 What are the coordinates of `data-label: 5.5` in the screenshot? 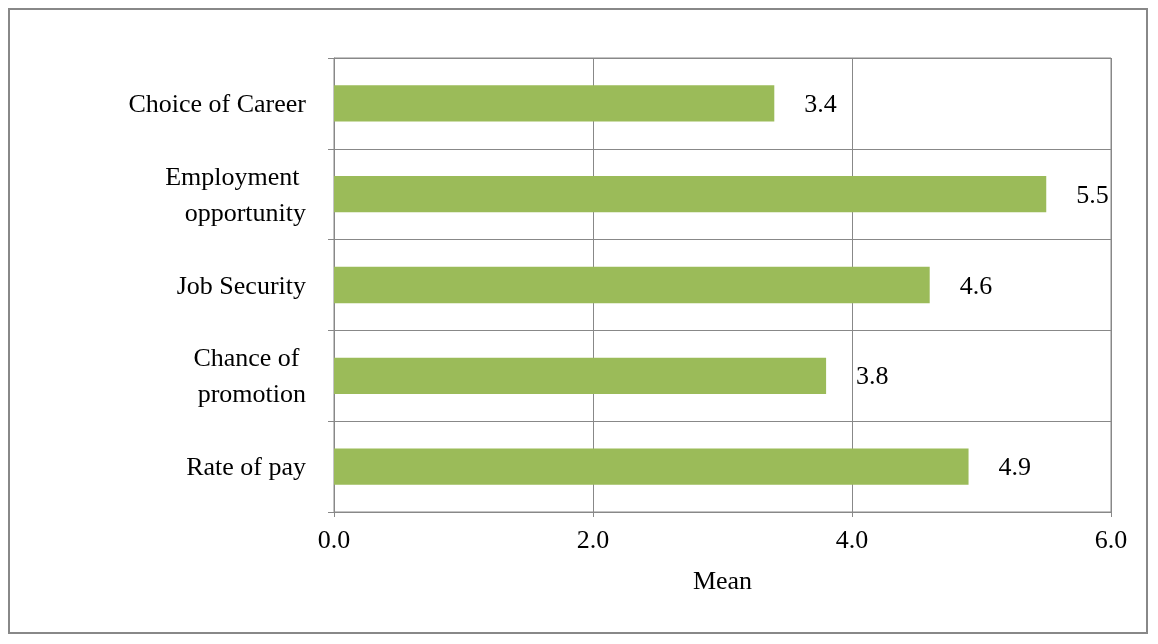 It's located at (1092, 194).